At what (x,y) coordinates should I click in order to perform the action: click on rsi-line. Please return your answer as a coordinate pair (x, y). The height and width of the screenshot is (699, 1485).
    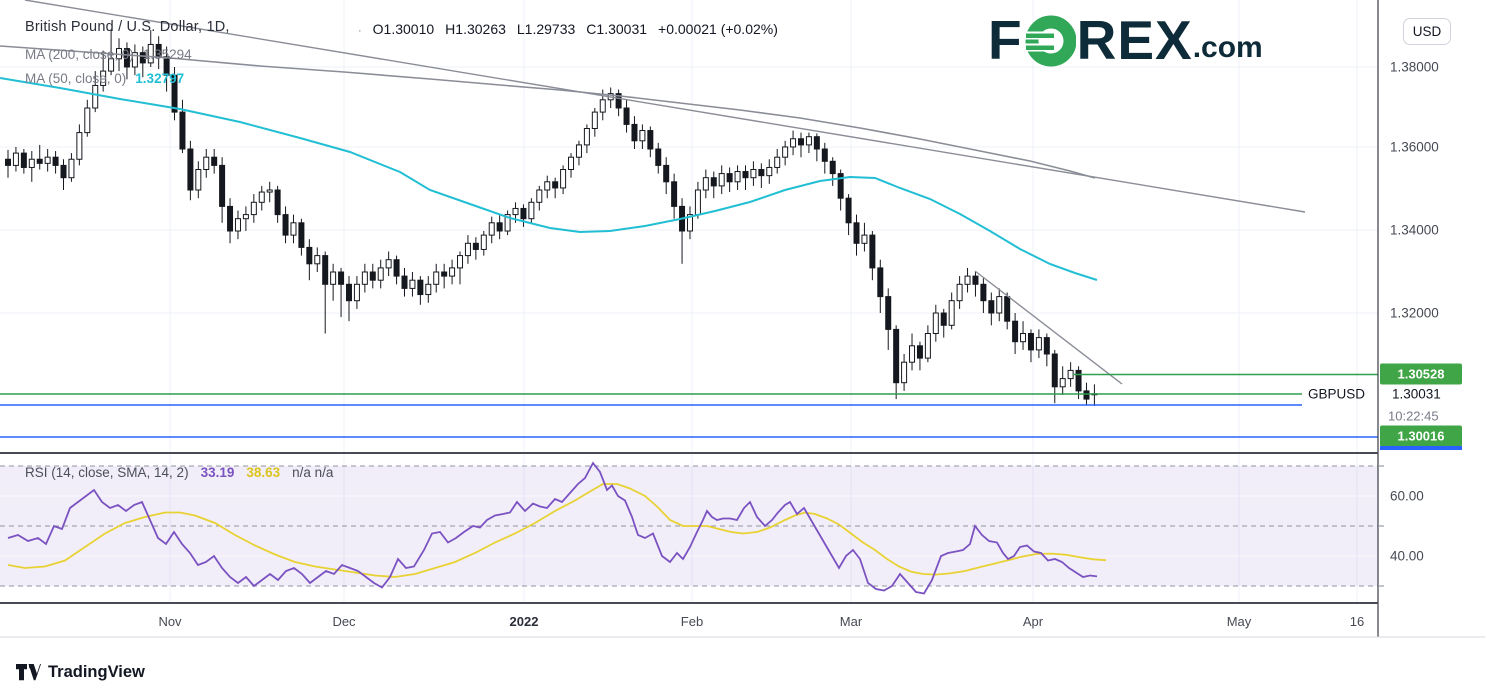
    Looking at the image, I should click on (552, 528).